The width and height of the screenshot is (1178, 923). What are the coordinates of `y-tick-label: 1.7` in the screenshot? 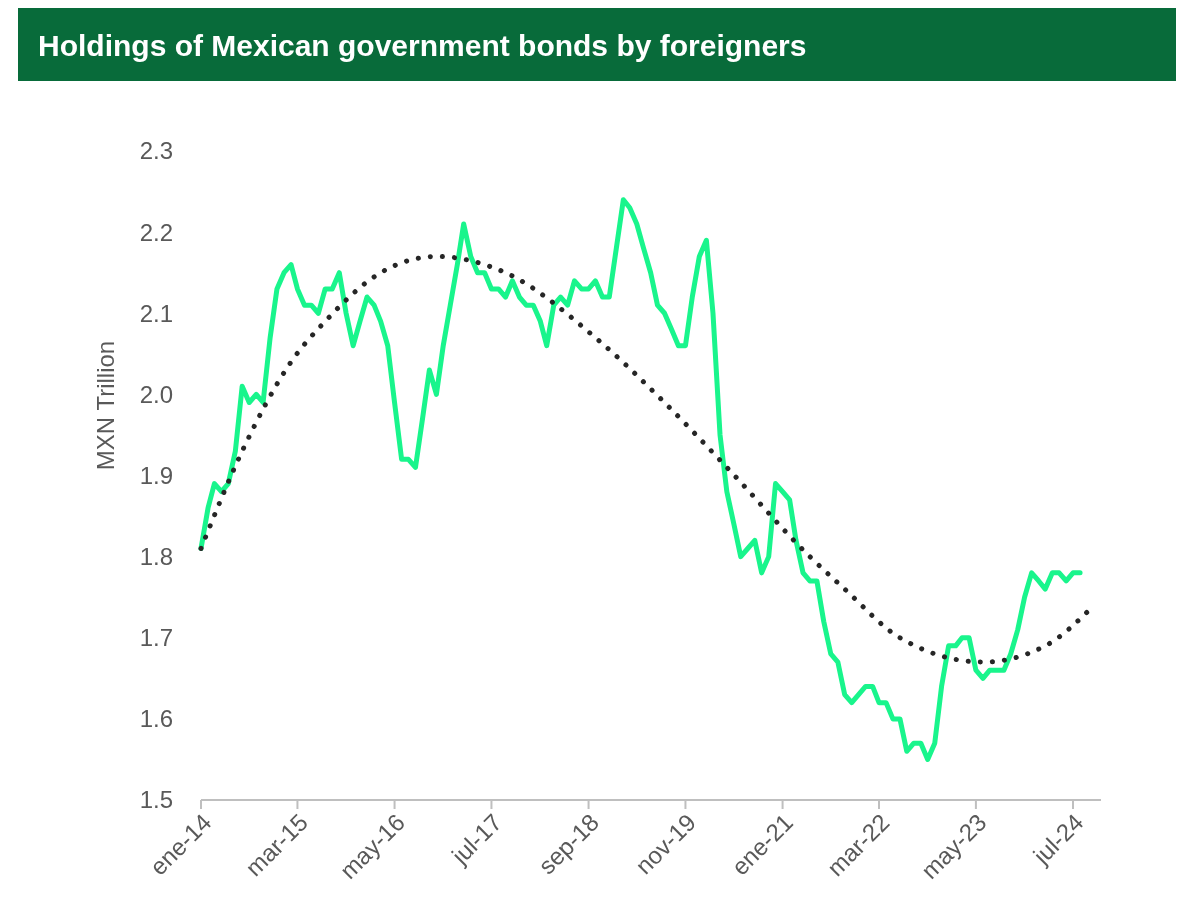 It's located at (156, 638).